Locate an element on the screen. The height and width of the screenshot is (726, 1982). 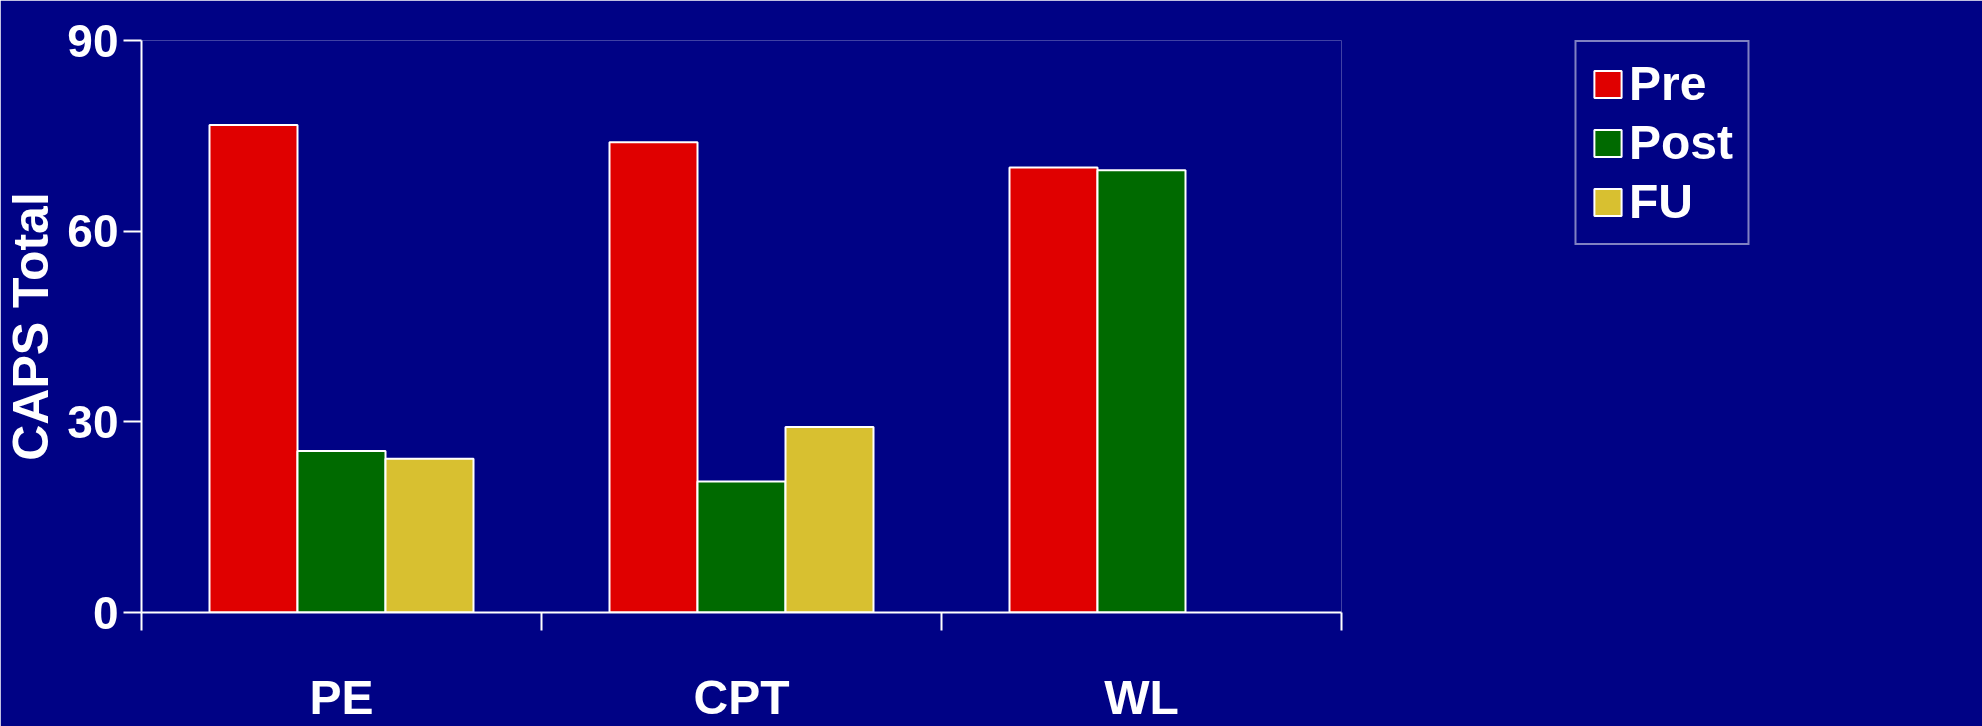
legend-label: FU is located at coordinates (1660, 201).